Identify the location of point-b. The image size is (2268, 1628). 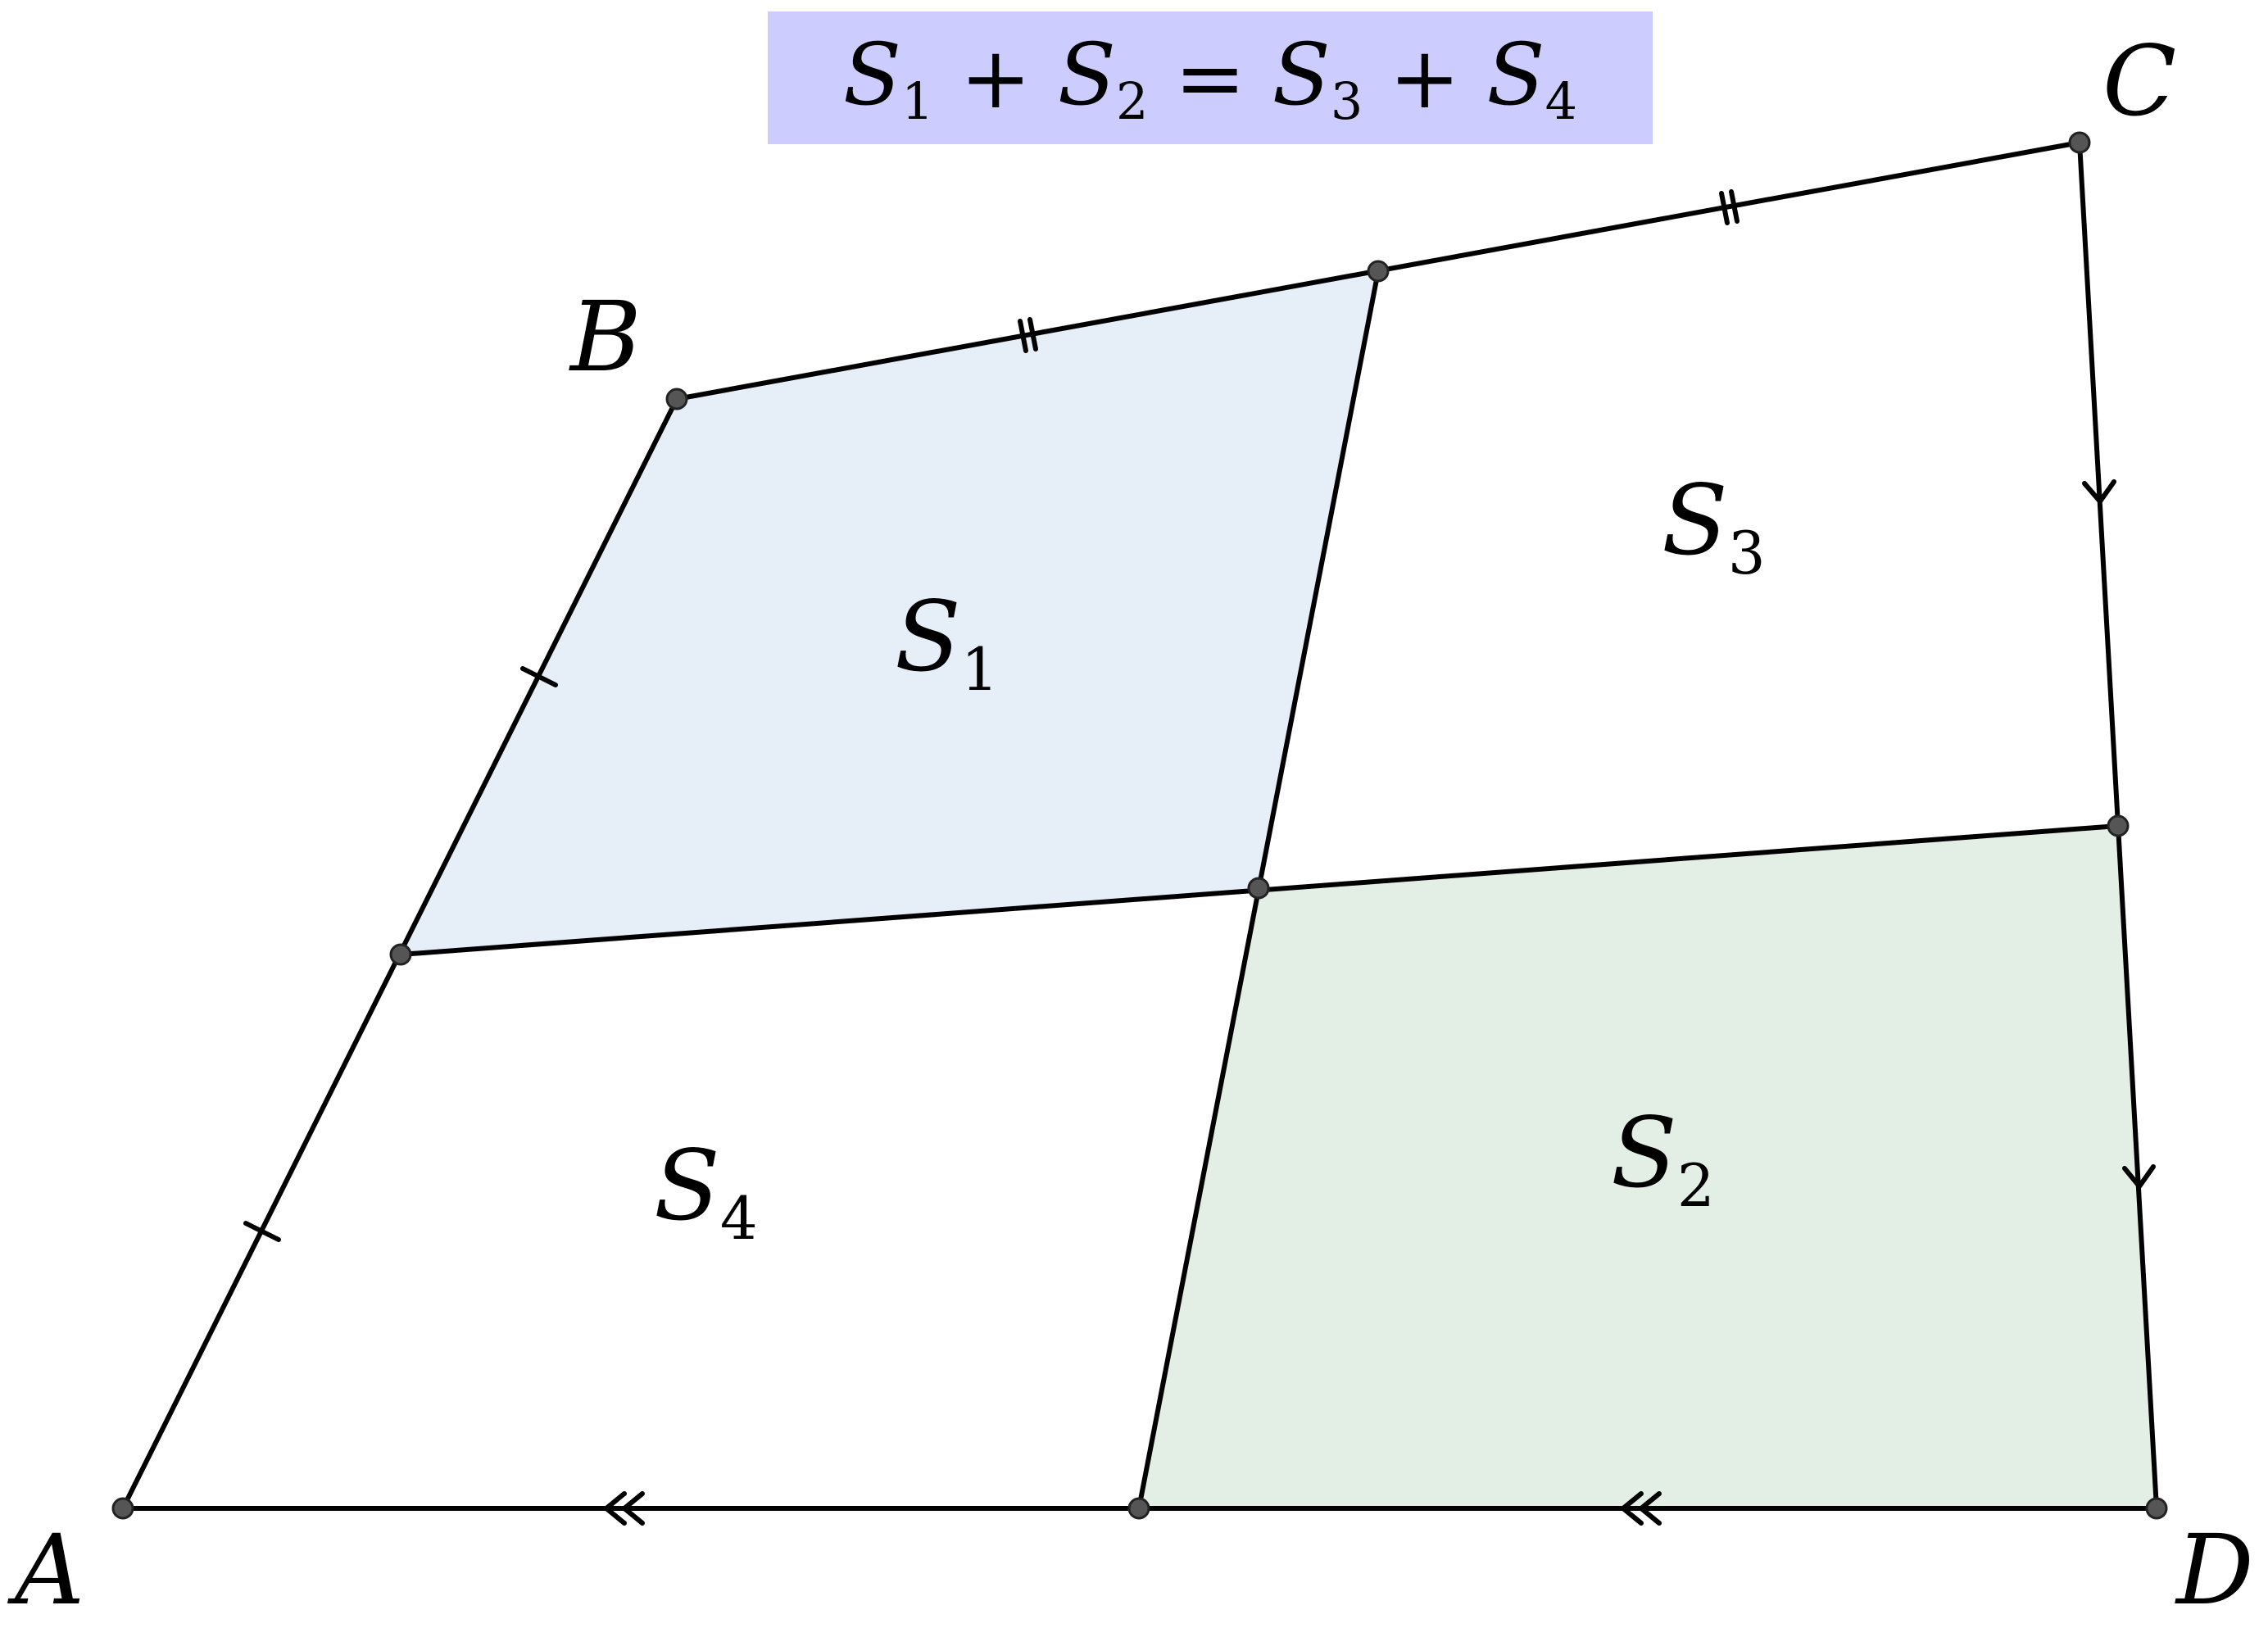
(677, 399).